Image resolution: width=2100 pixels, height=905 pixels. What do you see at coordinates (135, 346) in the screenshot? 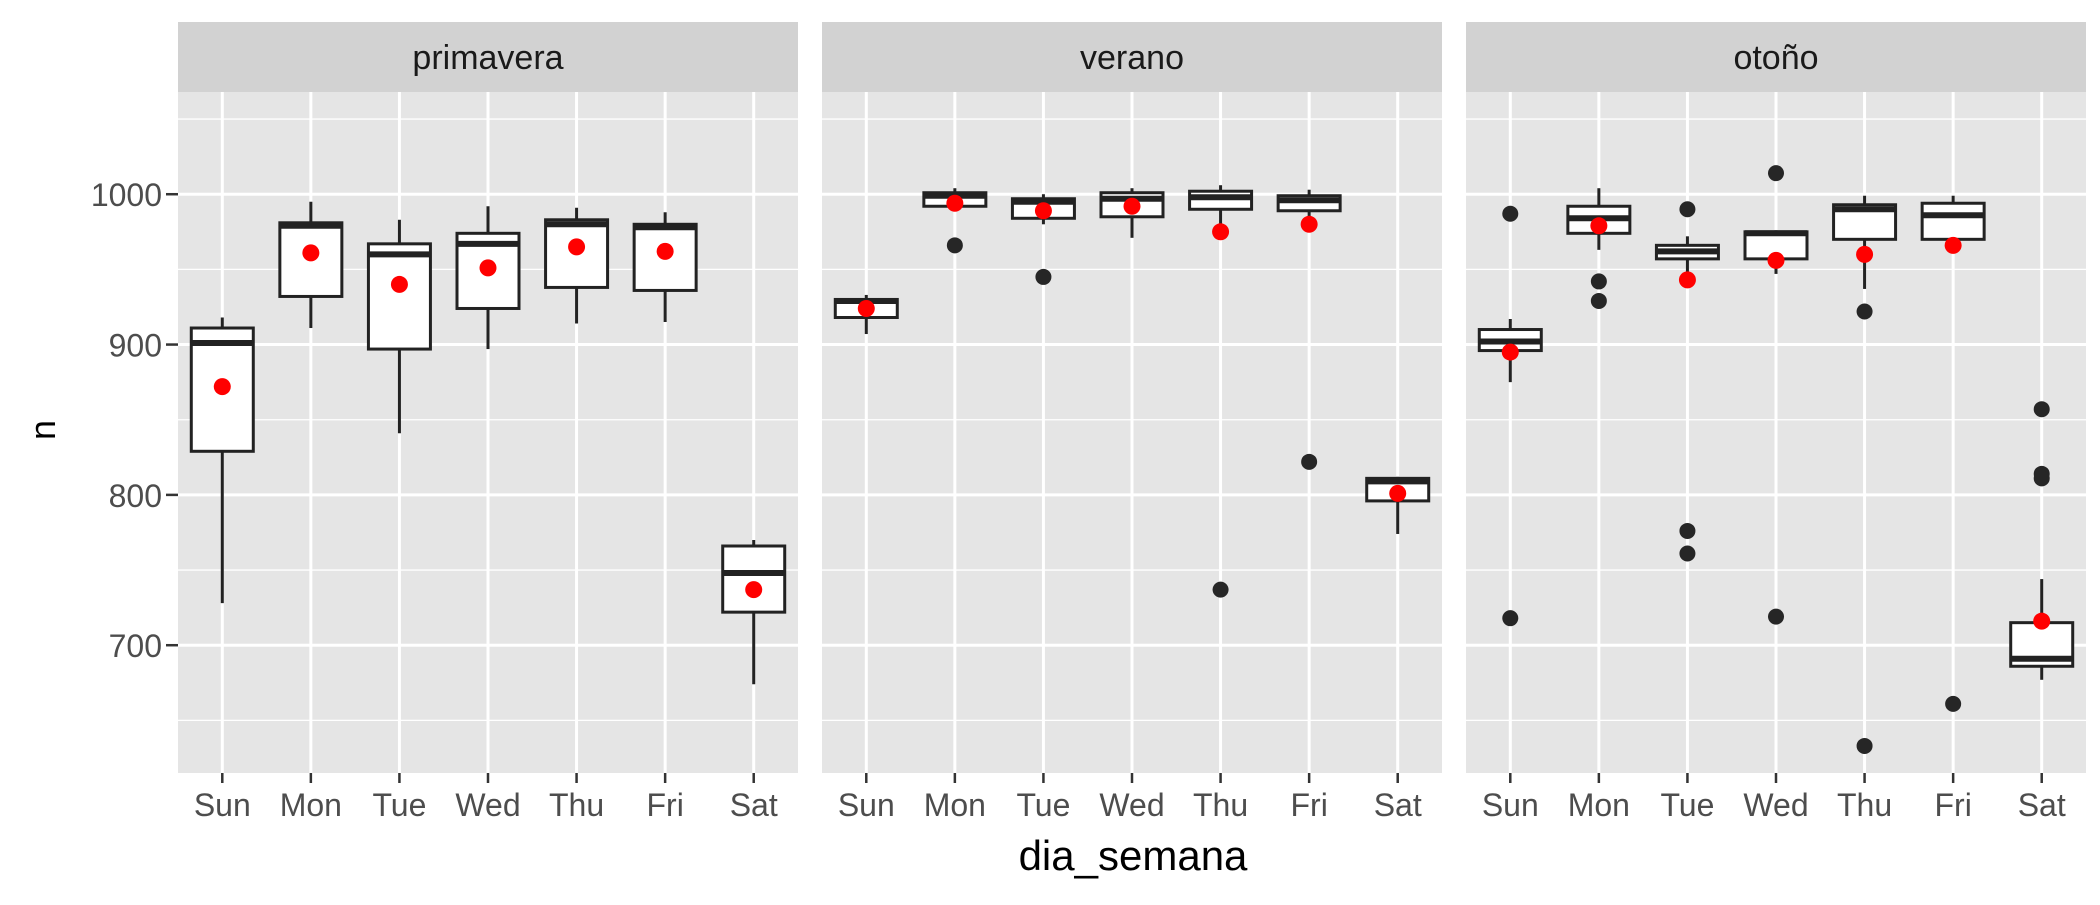
I see `y-tick-label: 900` at bounding box center [135, 346].